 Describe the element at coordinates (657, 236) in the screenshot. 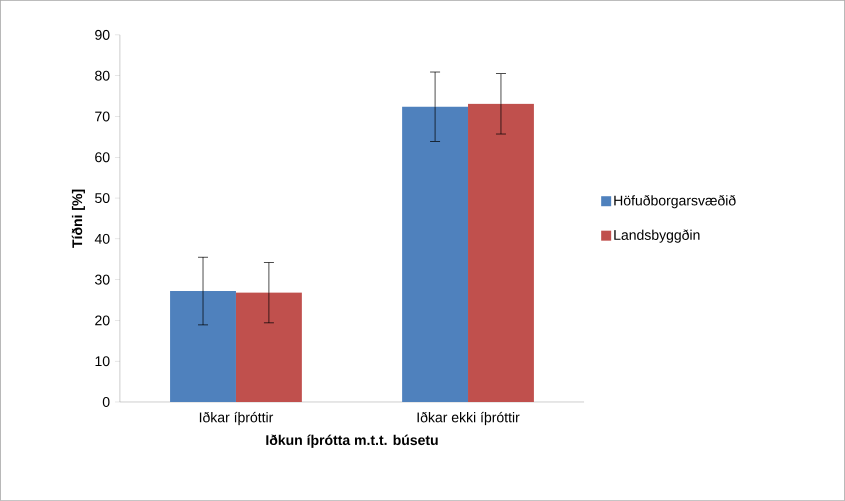

I see `legend-label: Landsbyggðin` at that location.